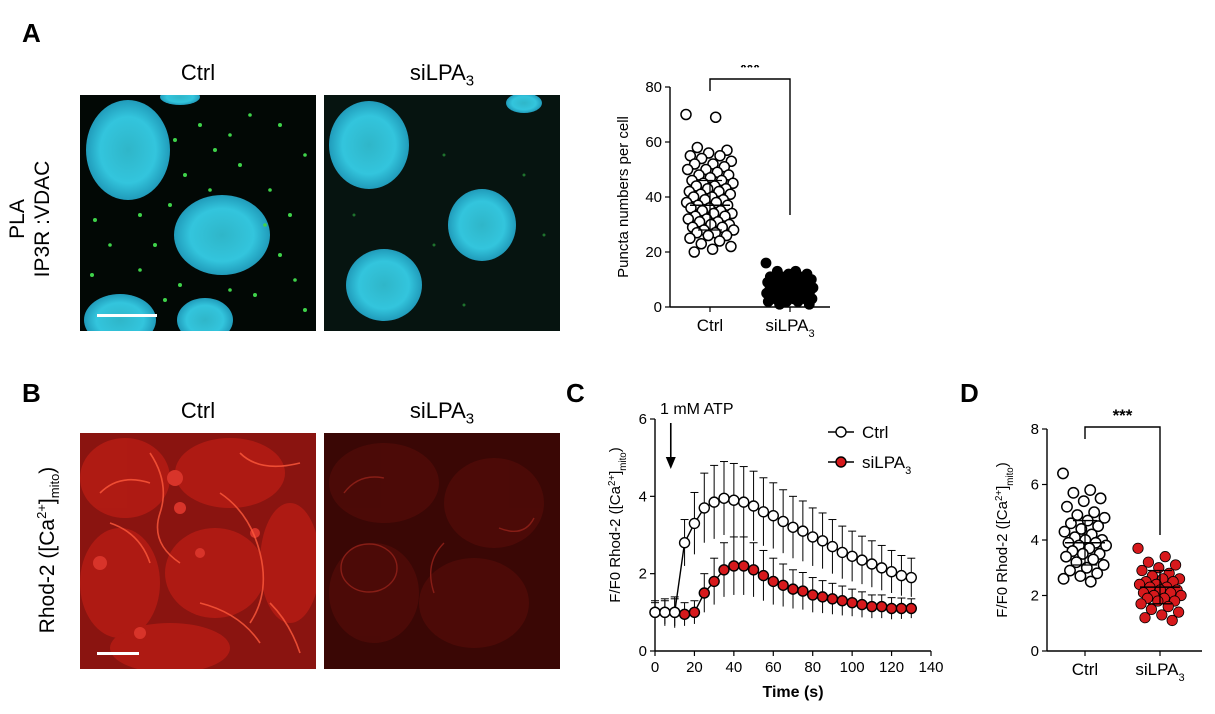 The height and width of the screenshot is (714, 1215). Describe the element at coordinates (442, 213) in the screenshot. I see `micrograph-pla-silpa3` at that location.